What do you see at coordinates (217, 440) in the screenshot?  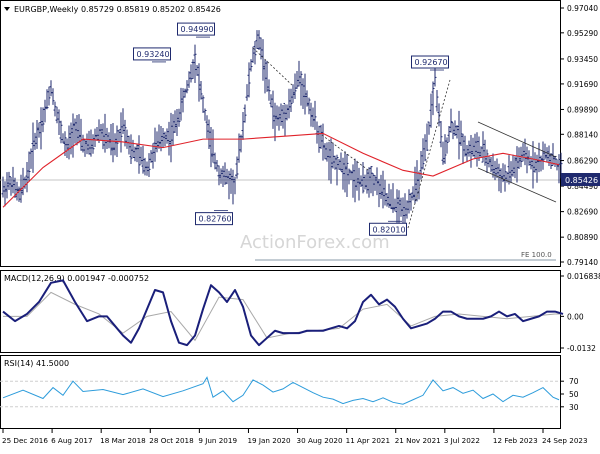 I see `time-tick-label: 9 Jun 2019` at bounding box center [217, 440].